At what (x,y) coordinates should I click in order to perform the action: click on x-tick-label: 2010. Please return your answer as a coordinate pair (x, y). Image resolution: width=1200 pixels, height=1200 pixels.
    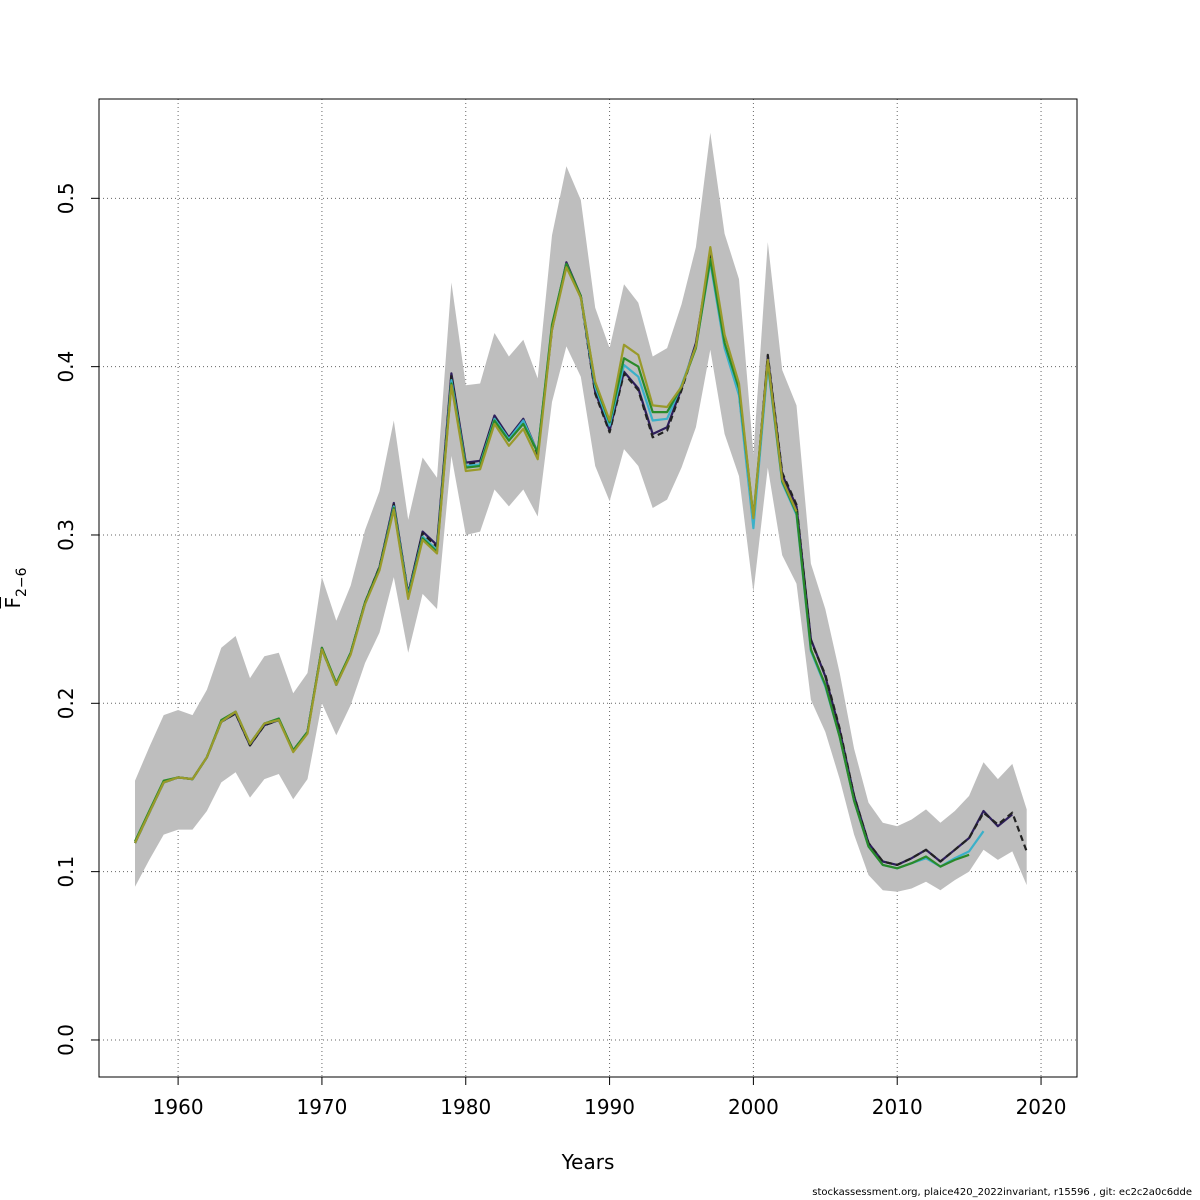
    Looking at the image, I should click on (897, 1107).